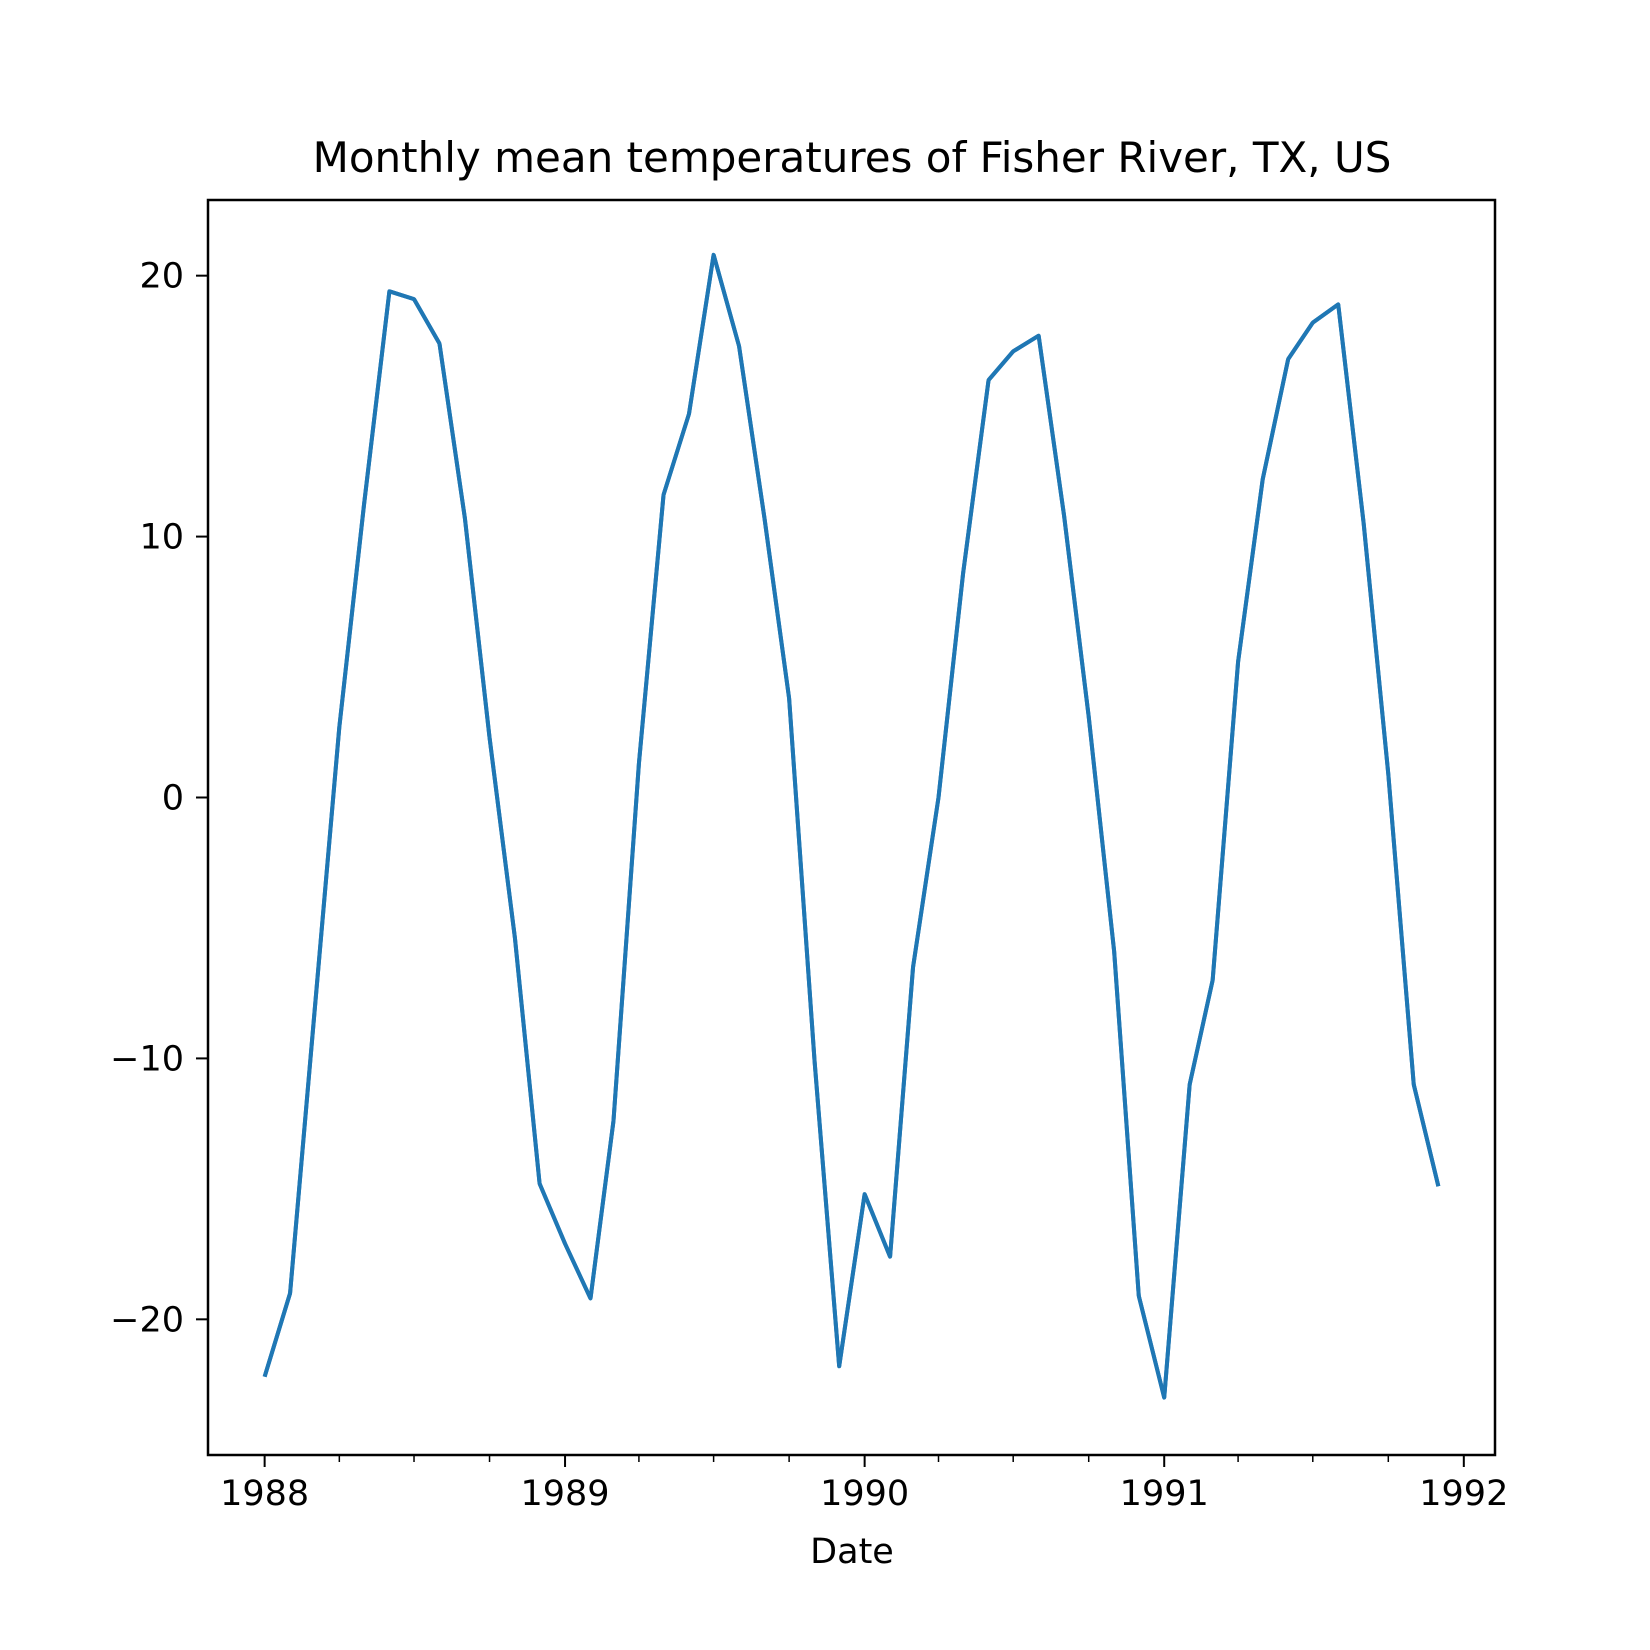  What do you see at coordinates (147, 1320) in the screenshot?
I see `y-tick-label: −20` at bounding box center [147, 1320].